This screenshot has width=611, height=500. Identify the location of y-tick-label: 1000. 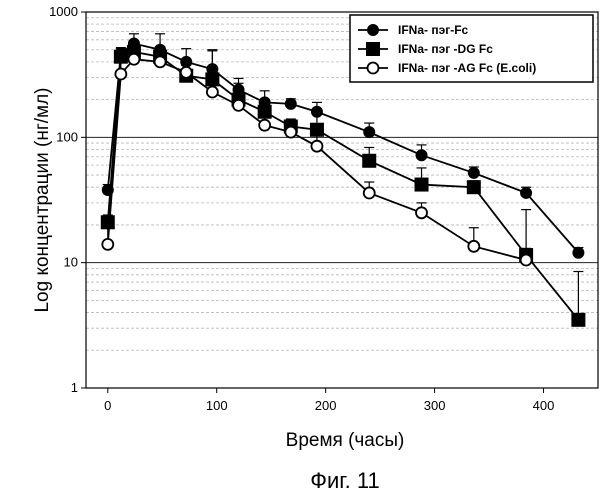
(63, 11).